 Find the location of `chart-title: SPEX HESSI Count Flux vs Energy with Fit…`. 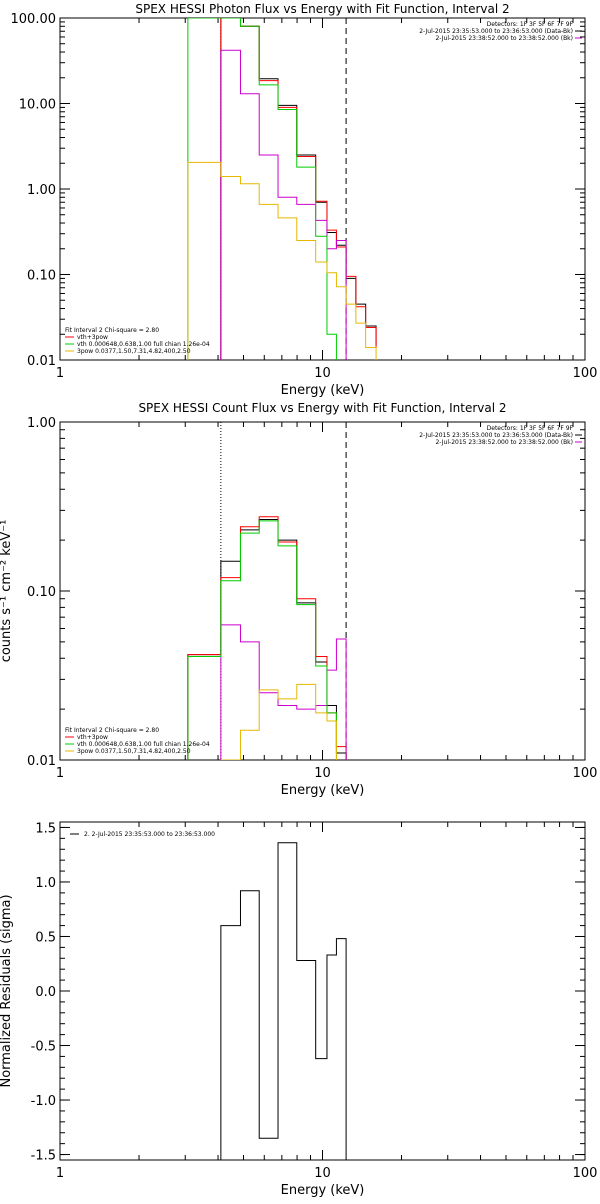

chart-title: SPEX HESSI Count Flux vs Energy with Fit… is located at coordinates (322, 408).